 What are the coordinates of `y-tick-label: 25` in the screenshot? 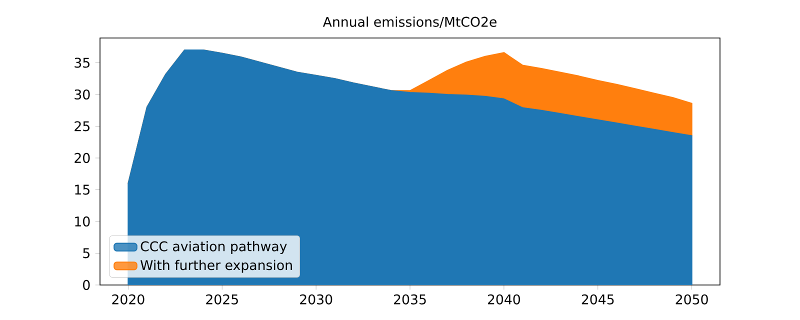 It's located at (82, 126).